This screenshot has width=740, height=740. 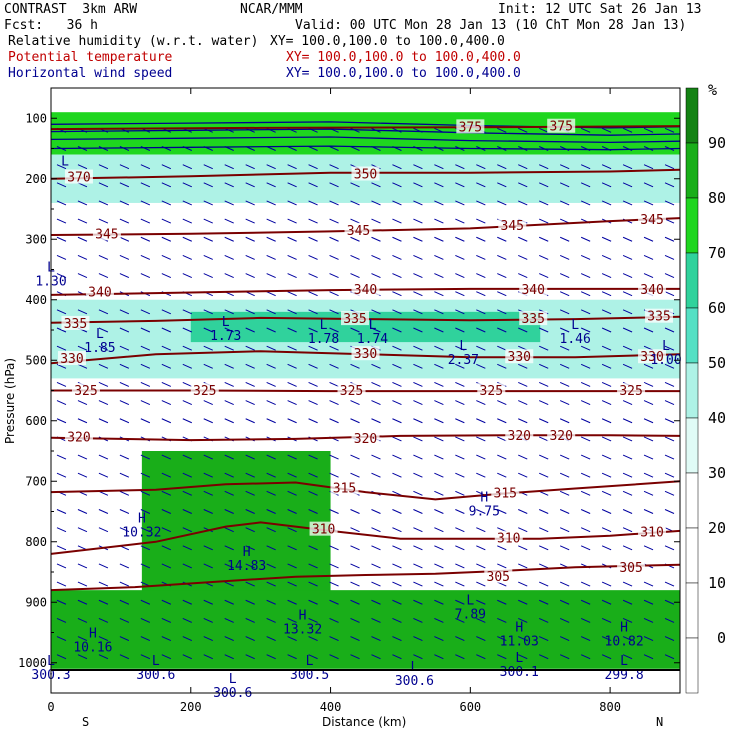 I want to click on theta-contour-label: 325, so click(x=351, y=391).